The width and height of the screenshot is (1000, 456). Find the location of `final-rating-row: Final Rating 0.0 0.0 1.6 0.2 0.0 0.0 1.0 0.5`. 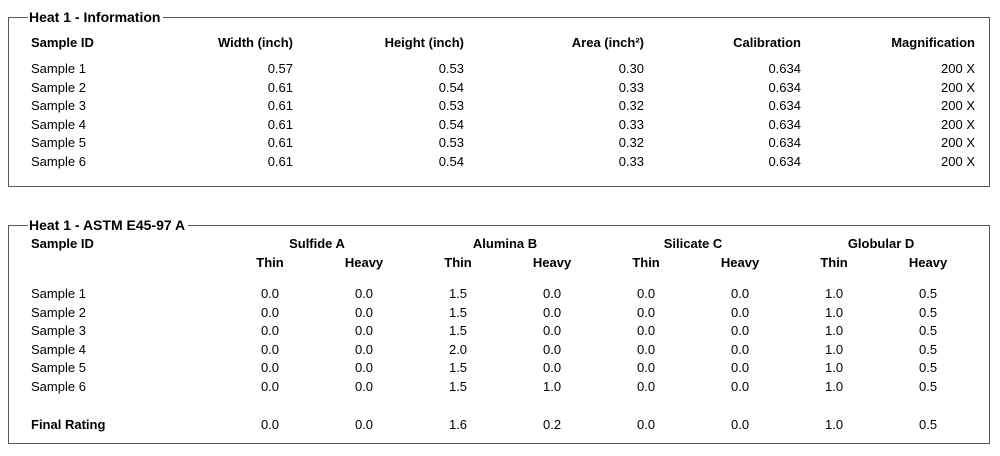

final-rating-row: Final Rating 0.0 0.0 1.6 0.2 0.0 0.0 1.0 0.5 is located at coordinates (499, 425).